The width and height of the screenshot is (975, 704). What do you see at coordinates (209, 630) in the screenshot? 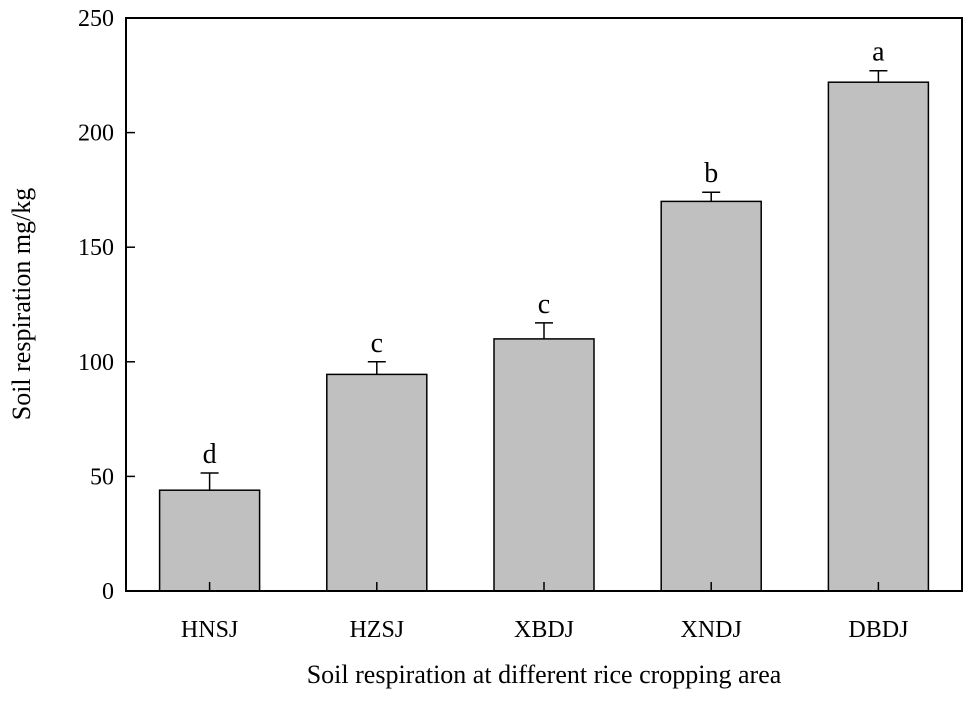
I see `x-tick-label-hnsj: HNSJ` at bounding box center [209, 630].